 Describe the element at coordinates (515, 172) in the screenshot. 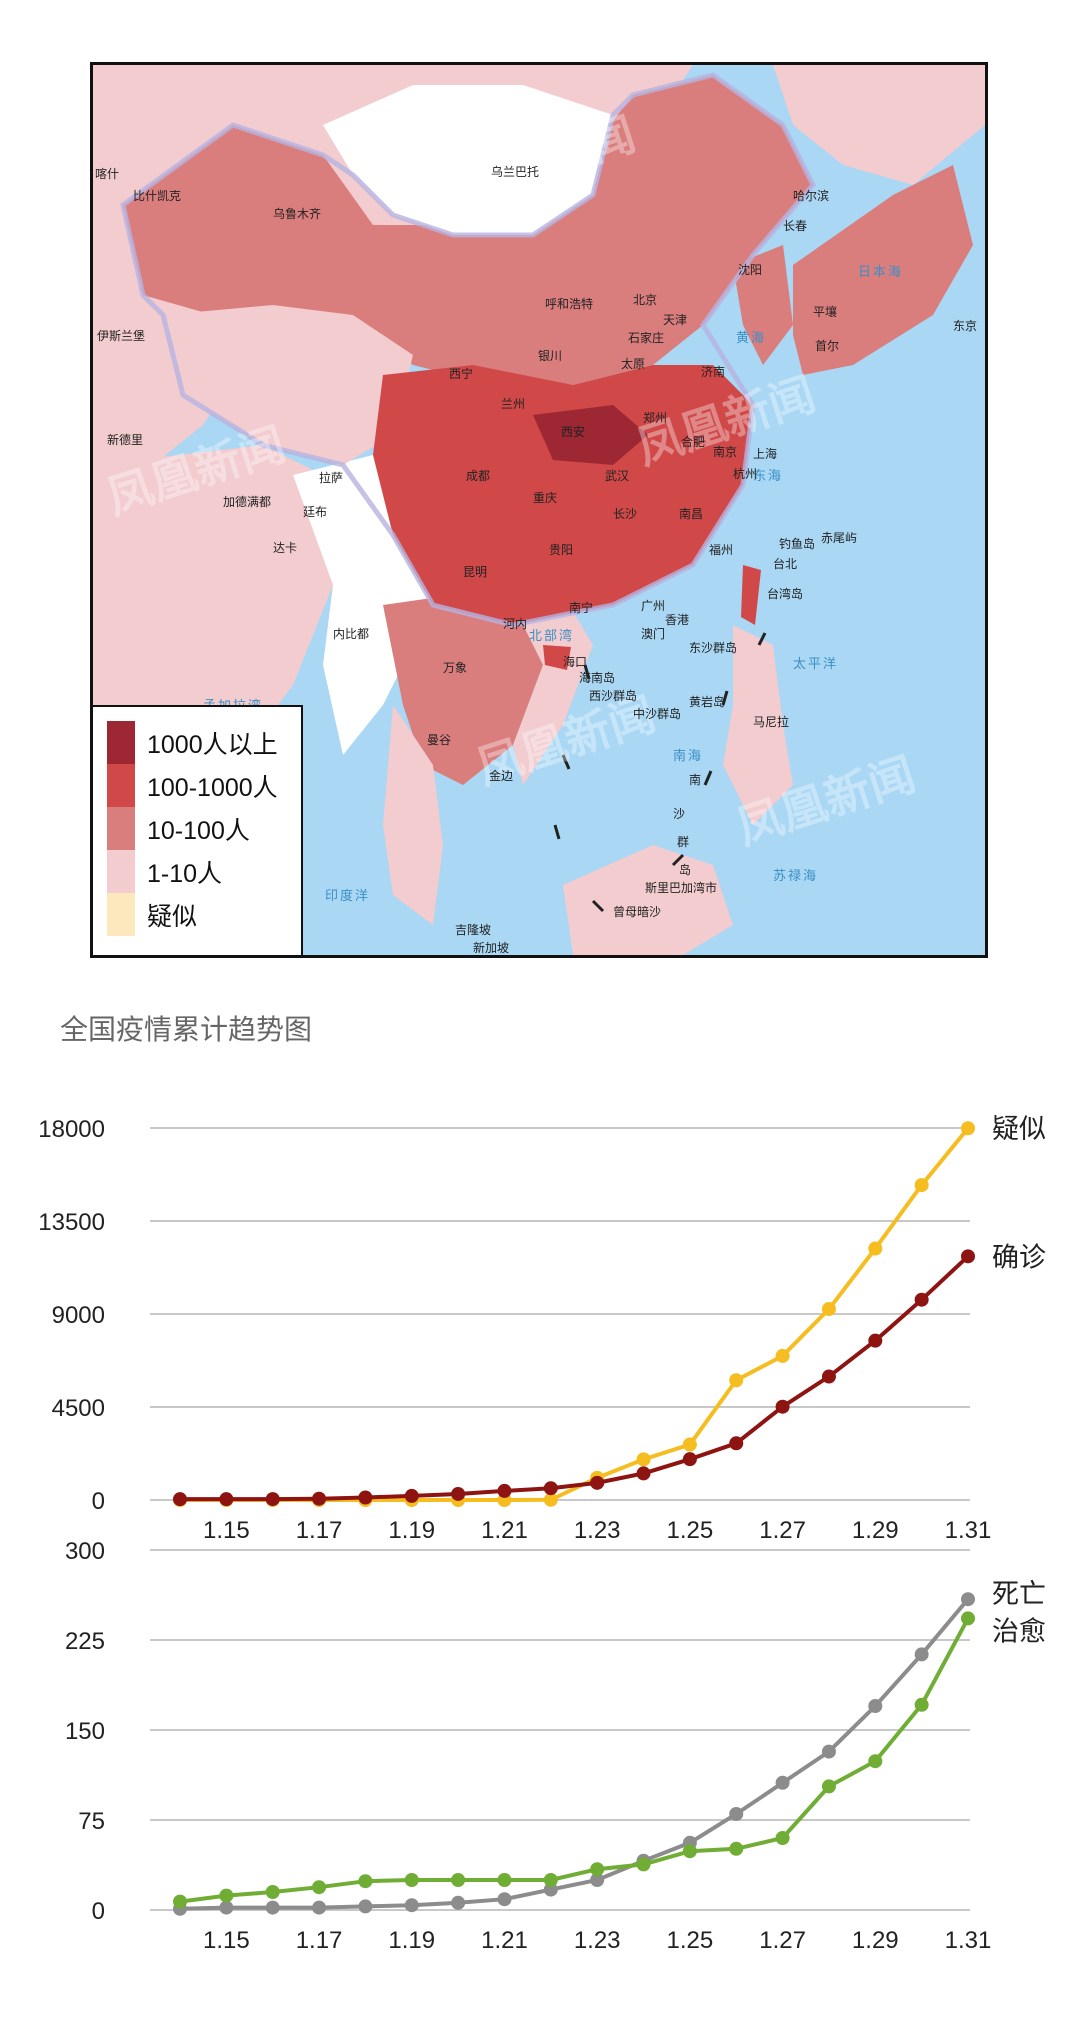

I see `city-label: 乌兰巴托` at that location.